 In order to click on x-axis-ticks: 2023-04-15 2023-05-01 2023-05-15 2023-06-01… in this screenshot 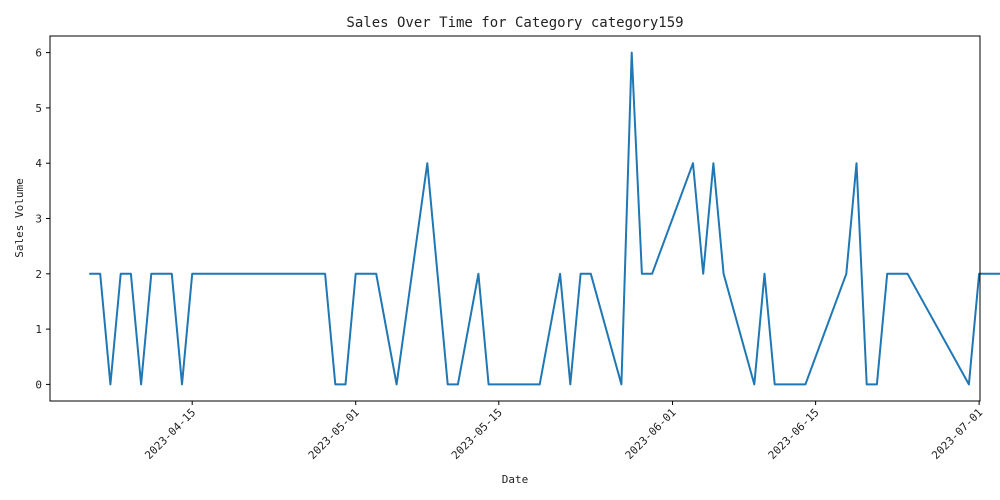, I will do `click(563, 431)`.